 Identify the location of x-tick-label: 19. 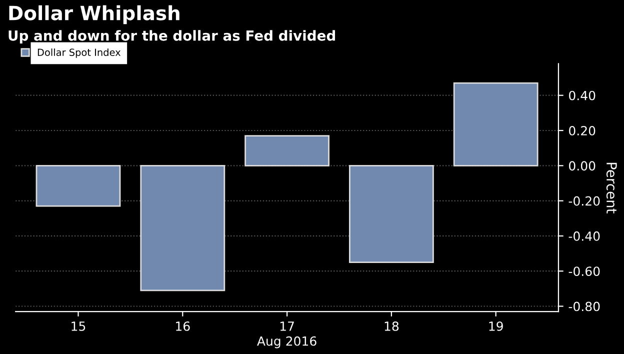
(496, 326).